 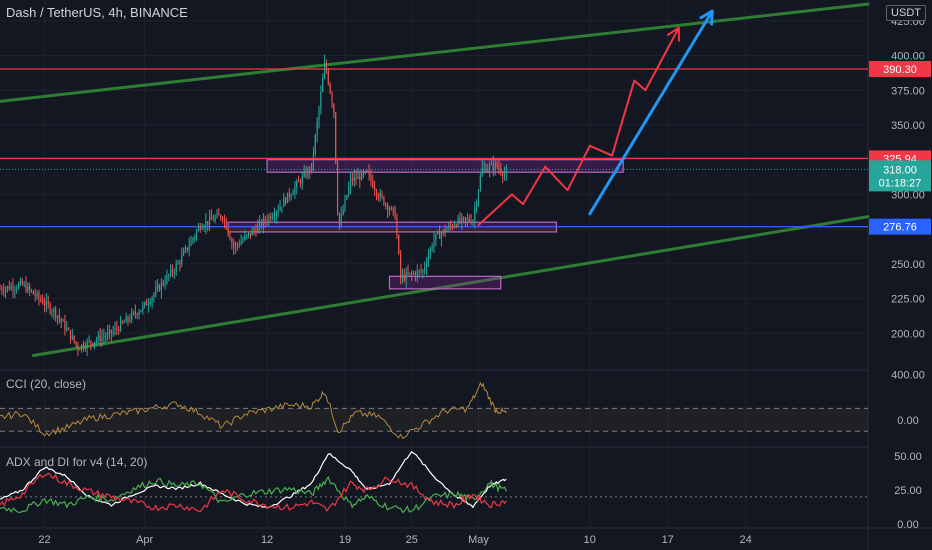 I want to click on adx-tick-label: 50.00, so click(x=908, y=457).